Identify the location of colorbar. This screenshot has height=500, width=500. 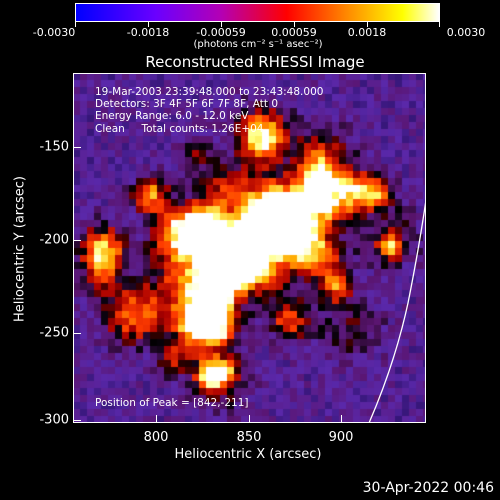
(257, 12).